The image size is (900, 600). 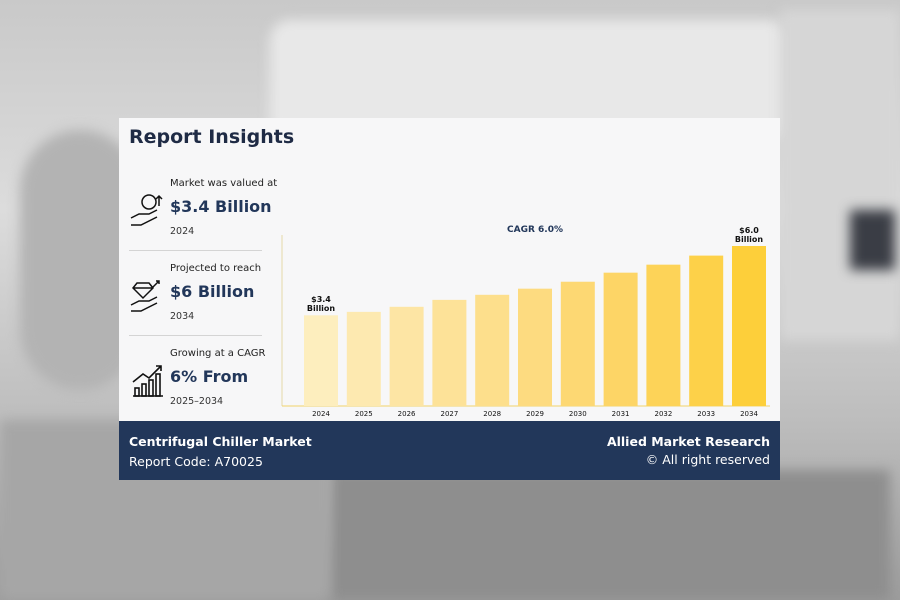 I want to click on x-tick-label: 2029, so click(x=535, y=414).